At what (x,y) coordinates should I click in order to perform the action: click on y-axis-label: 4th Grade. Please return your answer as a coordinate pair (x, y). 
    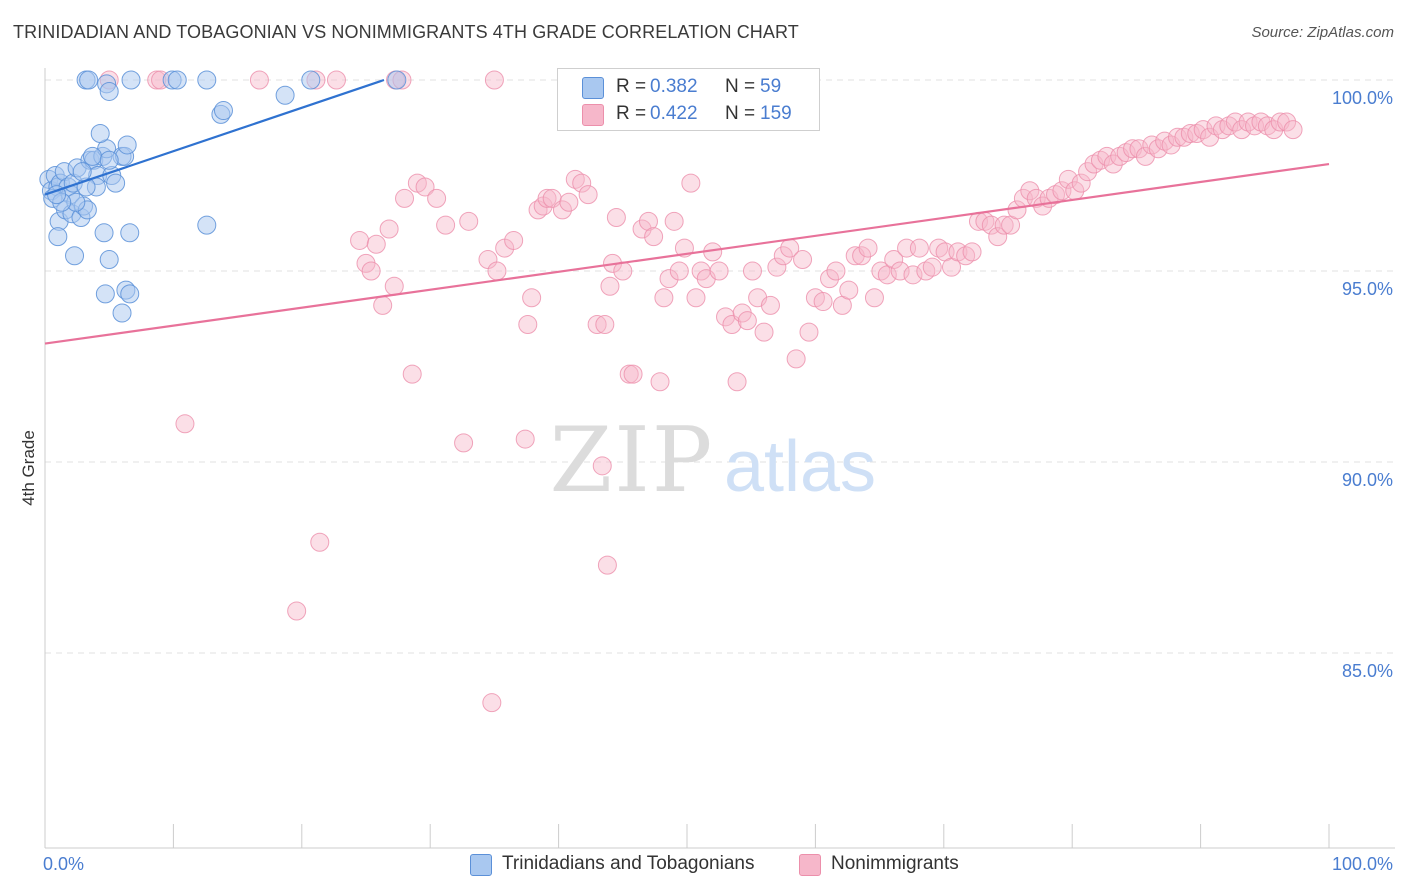
    Looking at the image, I should click on (28, 468).